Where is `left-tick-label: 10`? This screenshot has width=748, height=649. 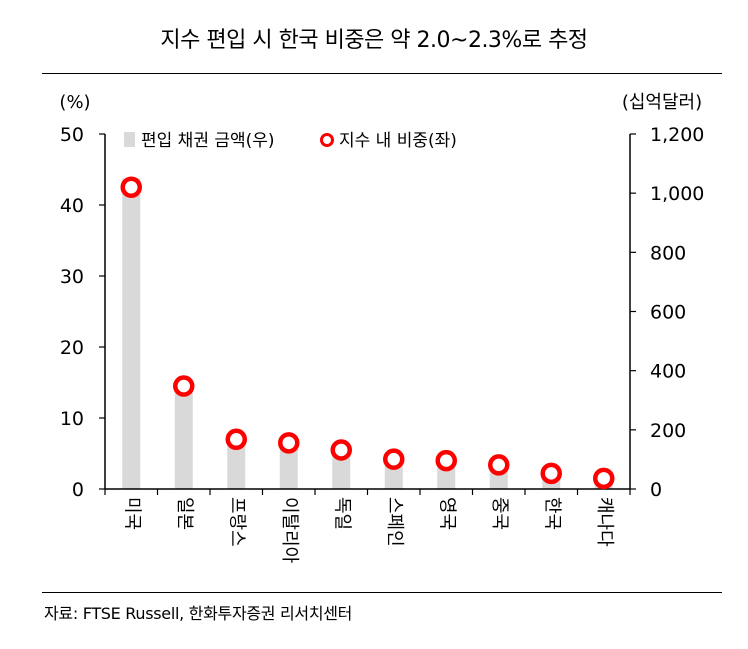 left-tick-label: 10 is located at coordinates (72, 419).